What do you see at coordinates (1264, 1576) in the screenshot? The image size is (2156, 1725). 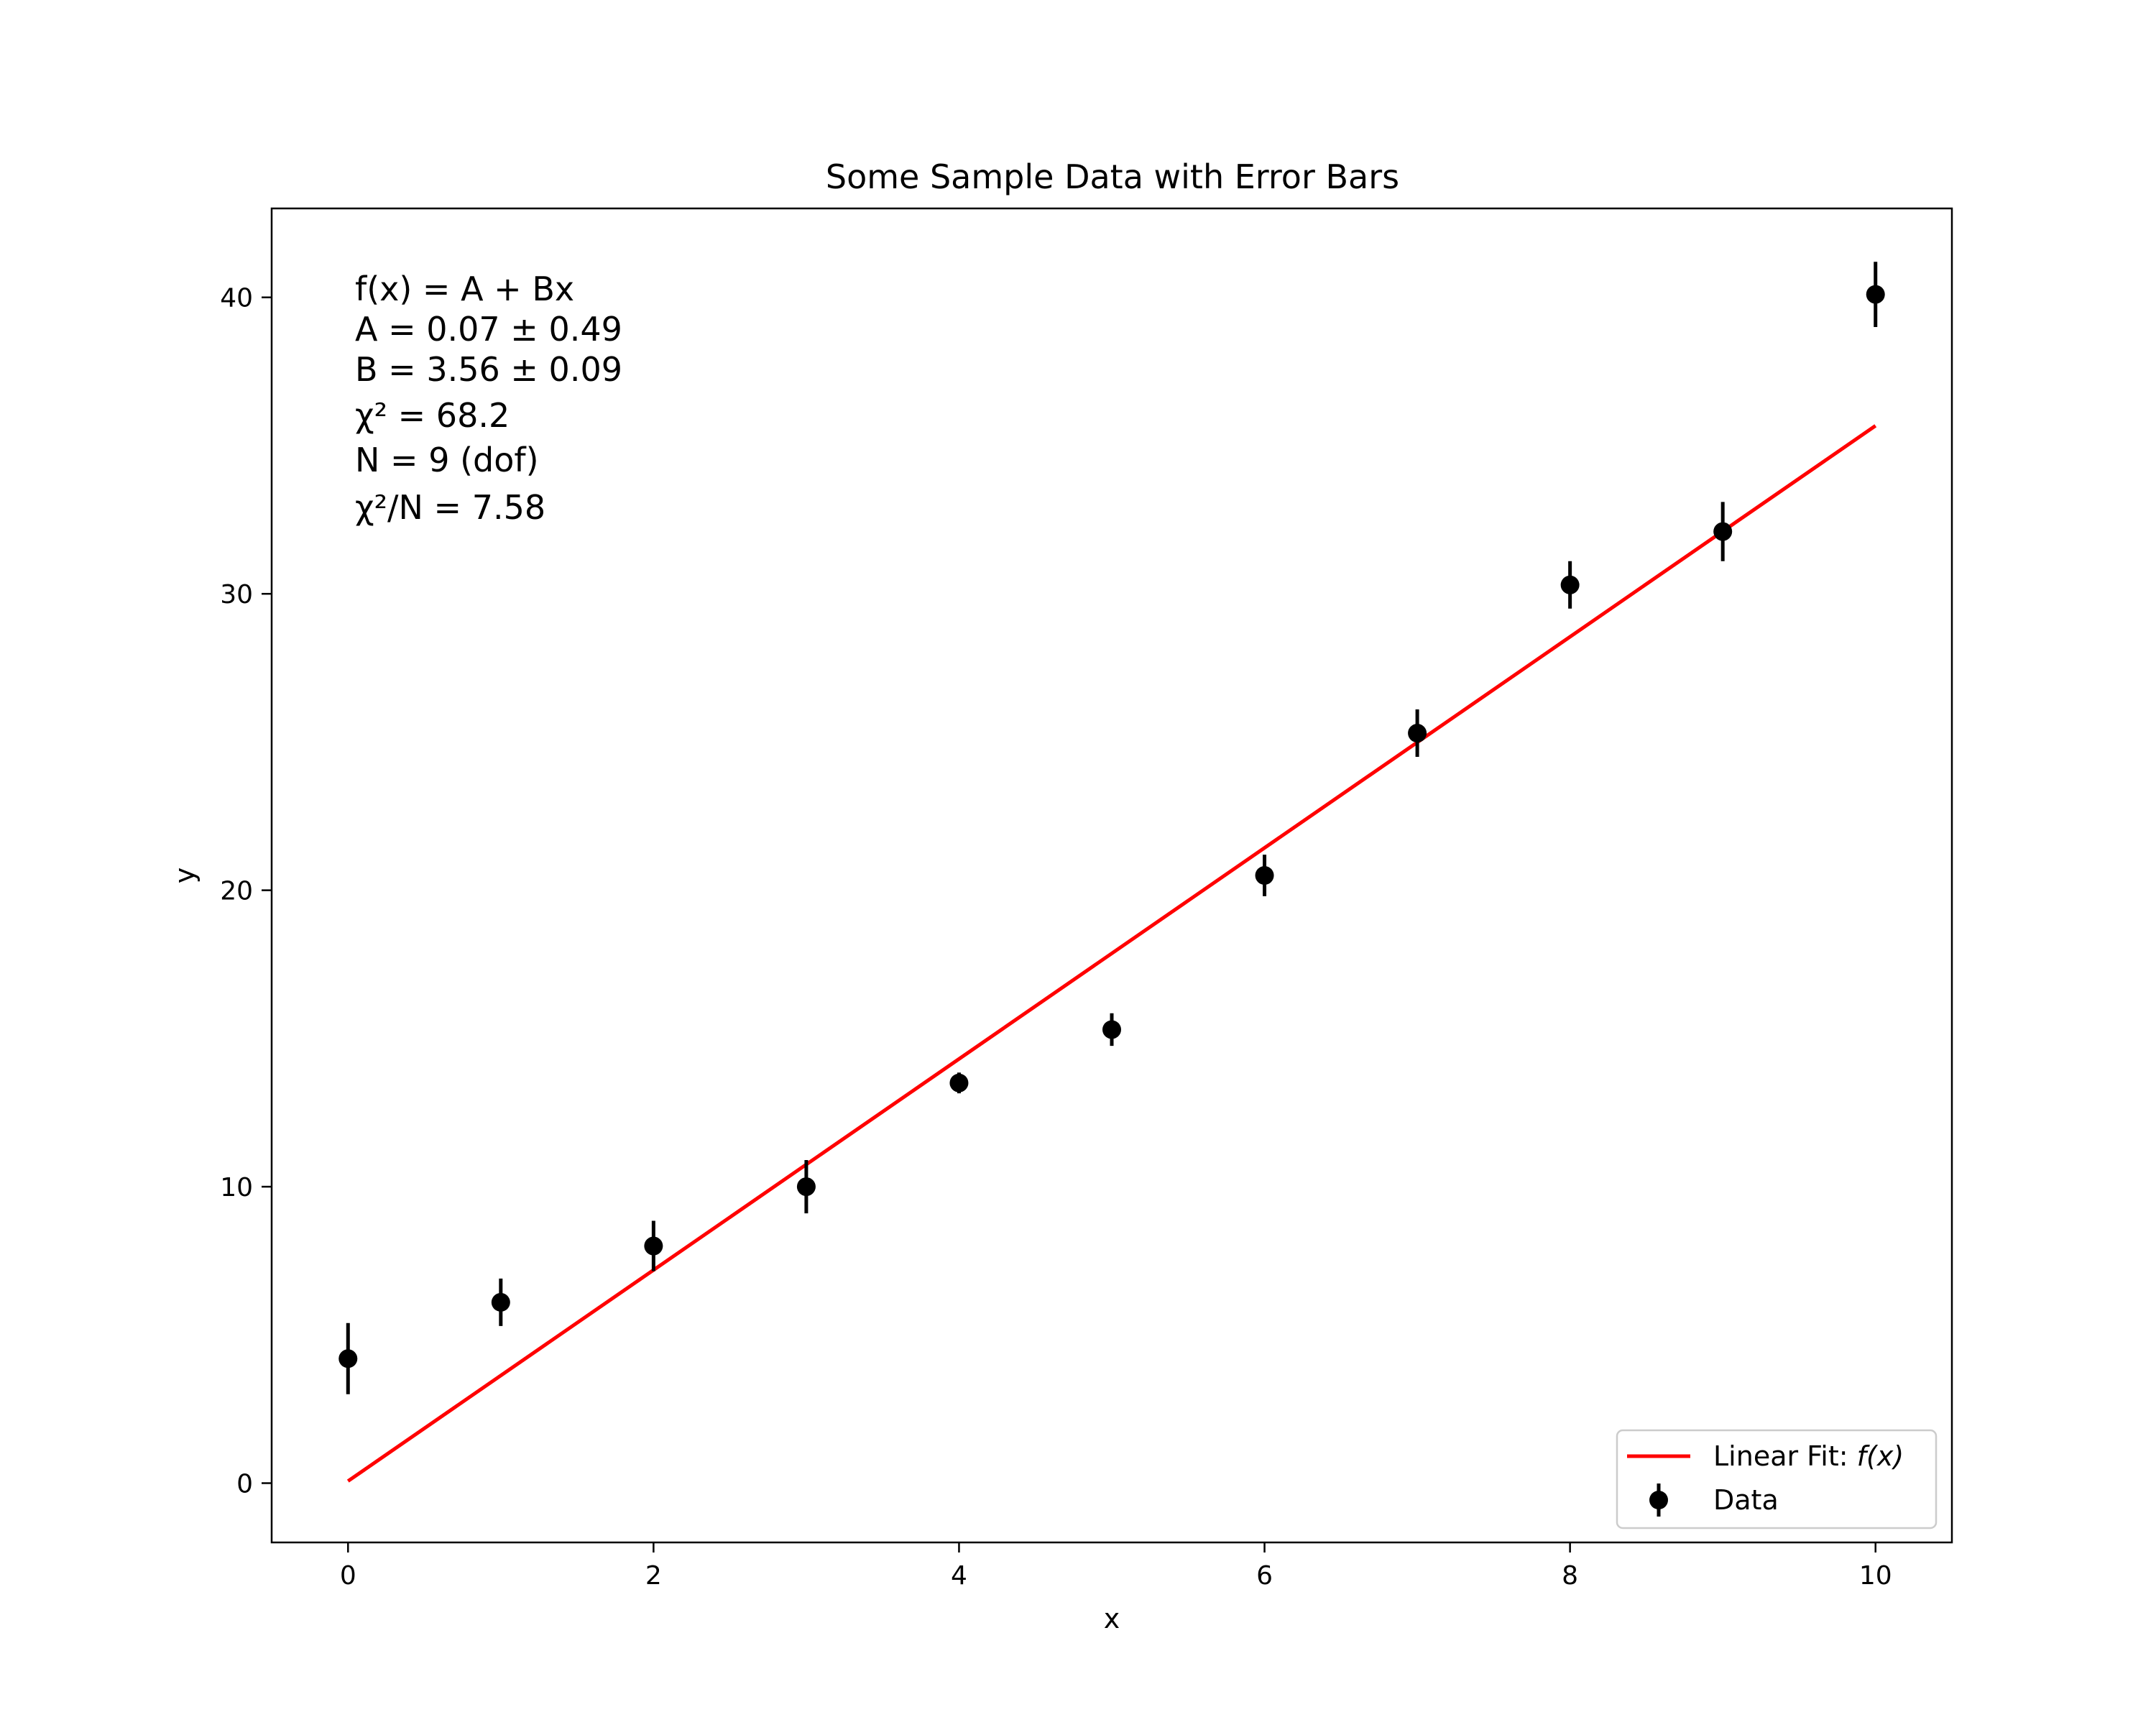 I see `x-tick-label: 6` at bounding box center [1264, 1576].